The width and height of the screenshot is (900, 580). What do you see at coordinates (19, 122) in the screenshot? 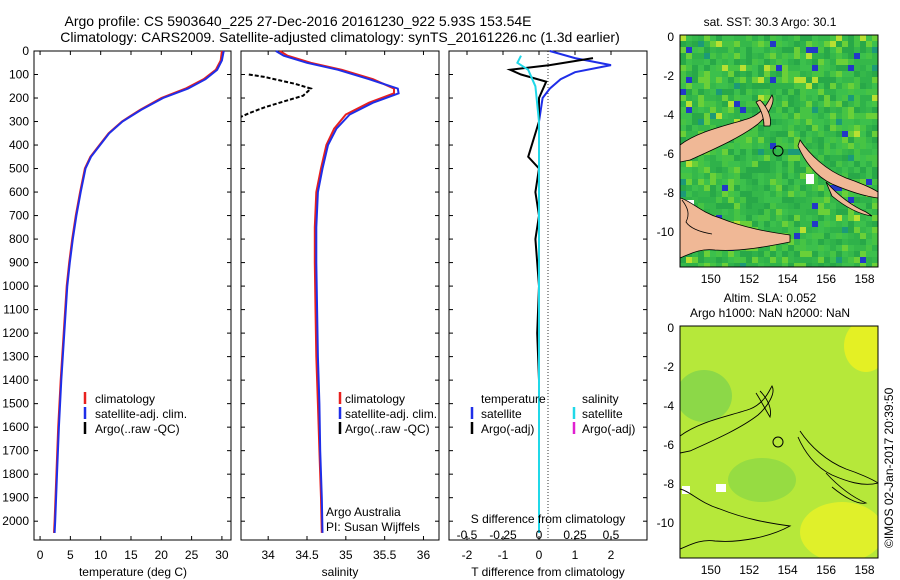
I see `depth-tick-label: 300` at bounding box center [19, 122].